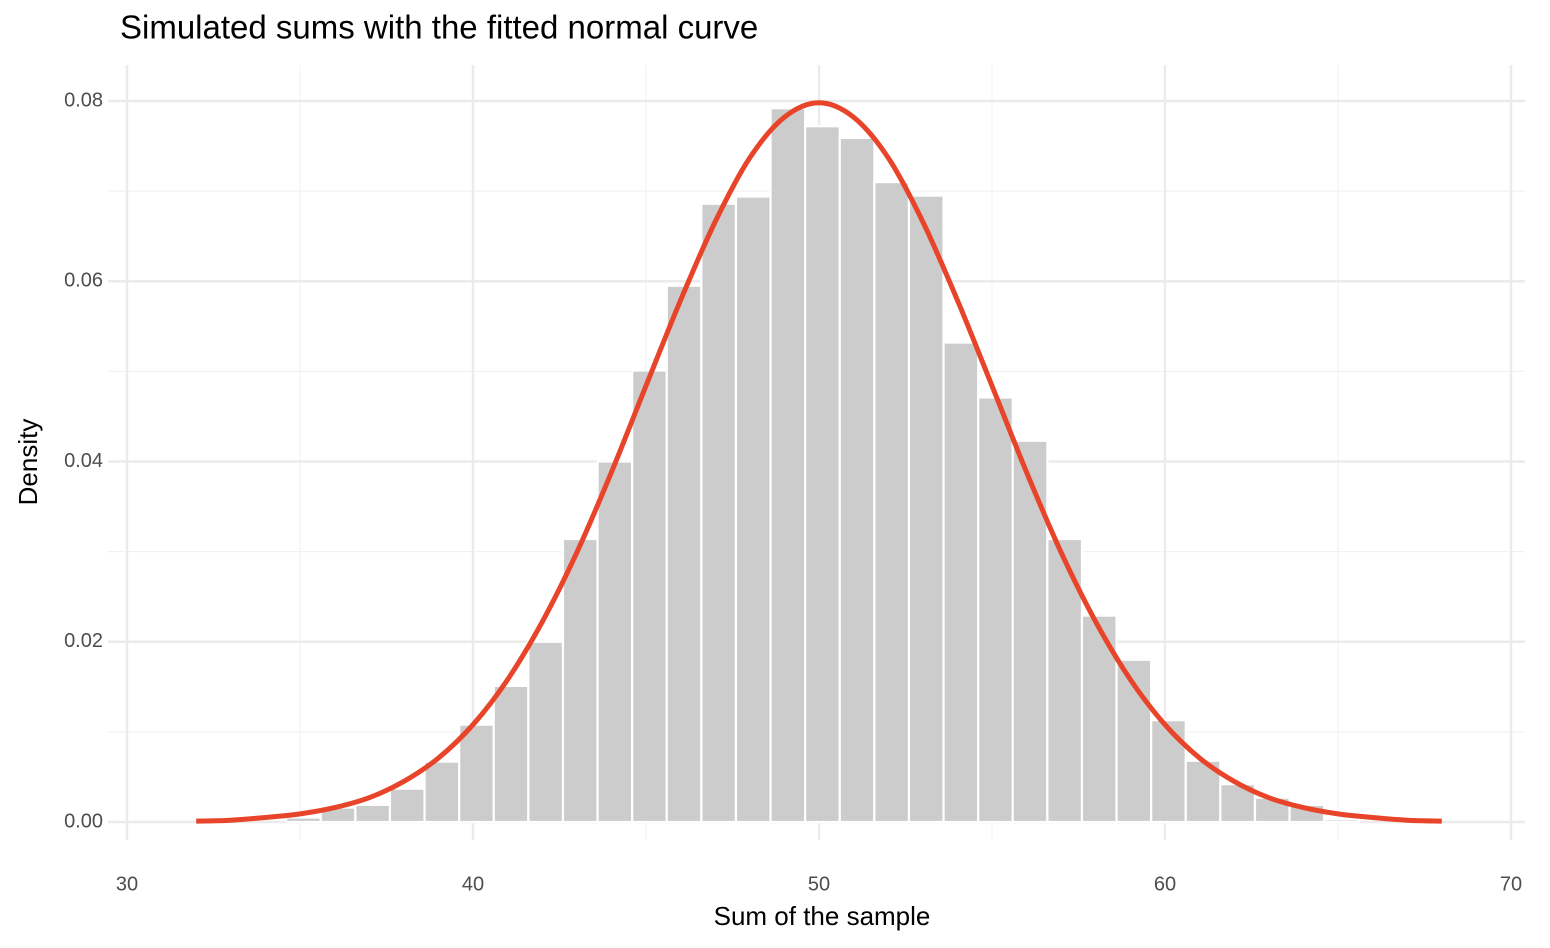  Describe the element at coordinates (28, 462) in the screenshot. I see `y-axis-title: Density` at that location.